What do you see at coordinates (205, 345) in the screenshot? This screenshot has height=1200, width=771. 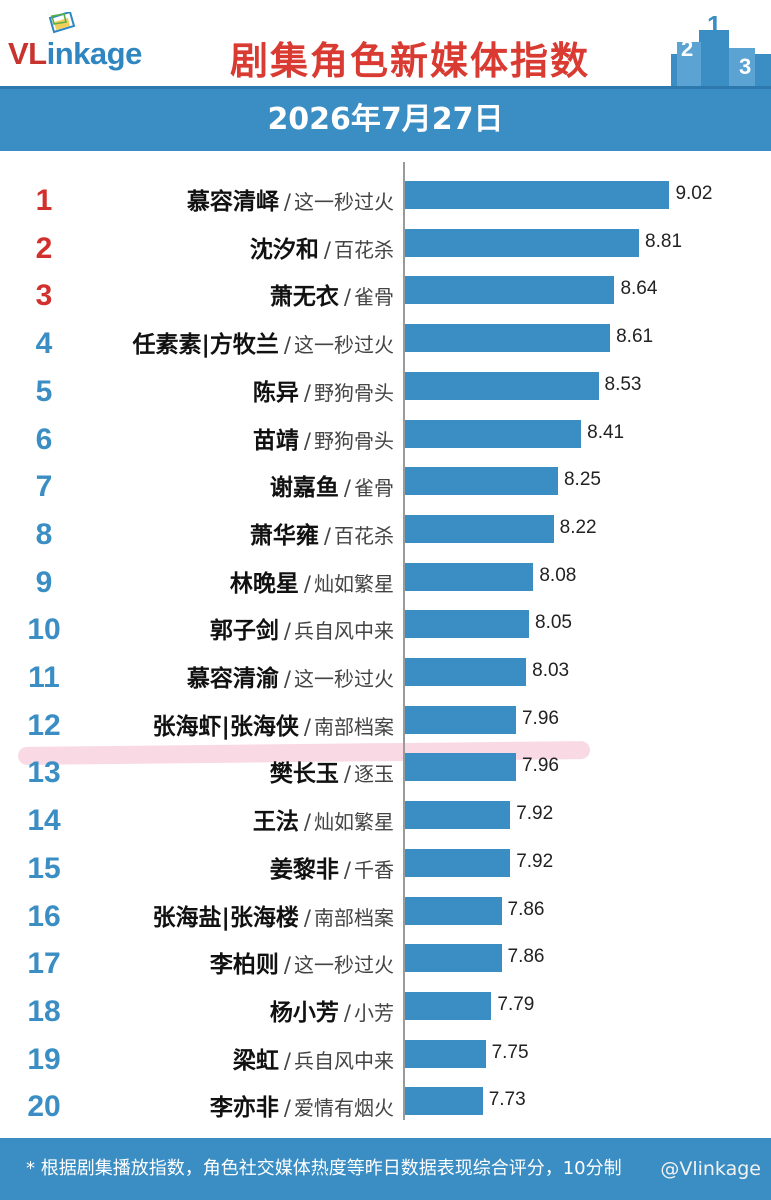 I see `character-name: 任素素|方牧兰` at bounding box center [205, 345].